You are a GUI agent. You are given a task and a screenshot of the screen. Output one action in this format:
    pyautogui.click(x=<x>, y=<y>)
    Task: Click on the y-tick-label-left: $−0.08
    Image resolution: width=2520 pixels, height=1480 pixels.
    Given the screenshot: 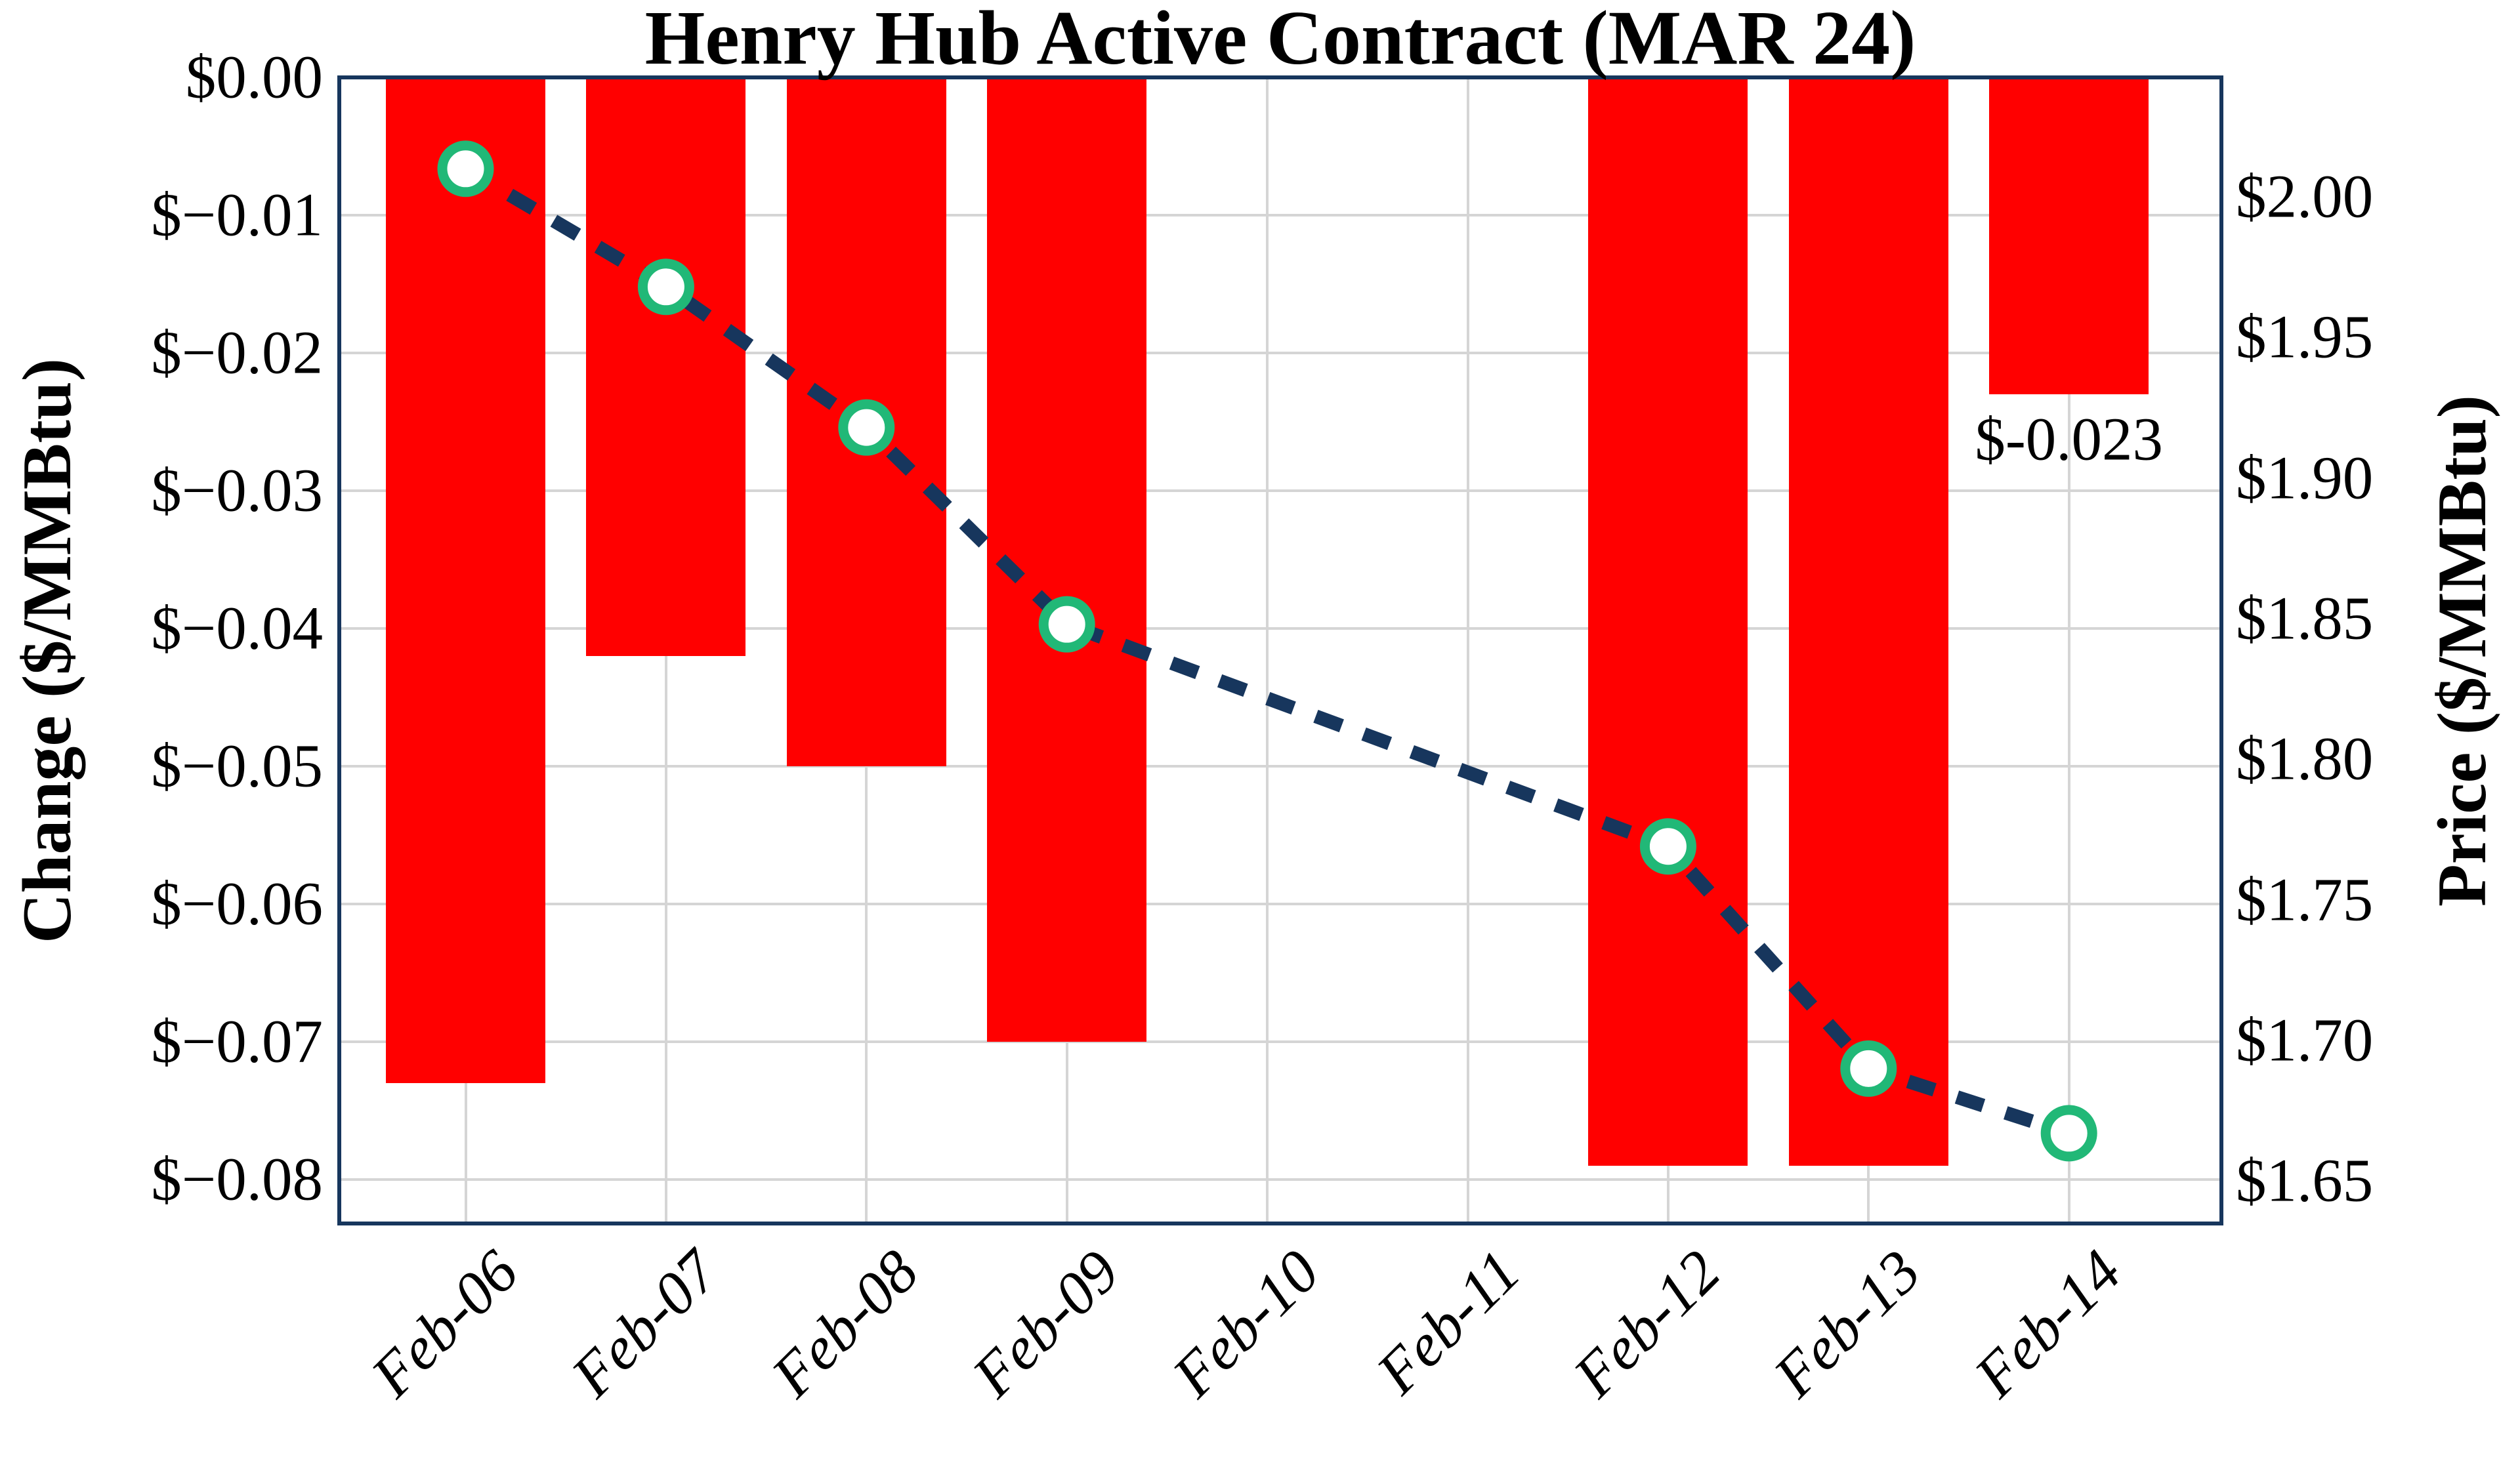 What is the action you would take?
    pyautogui.click(x=237, y=1179)
    